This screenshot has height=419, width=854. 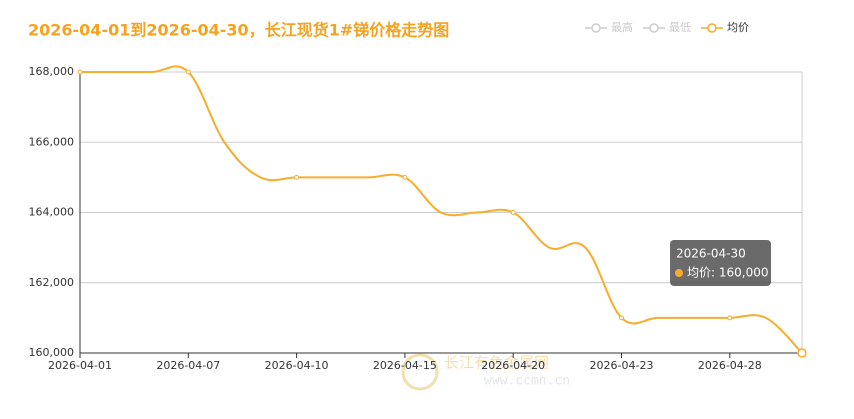 I want to click on x-tick-label: 2026-04-20, so click(x=513, y=365).